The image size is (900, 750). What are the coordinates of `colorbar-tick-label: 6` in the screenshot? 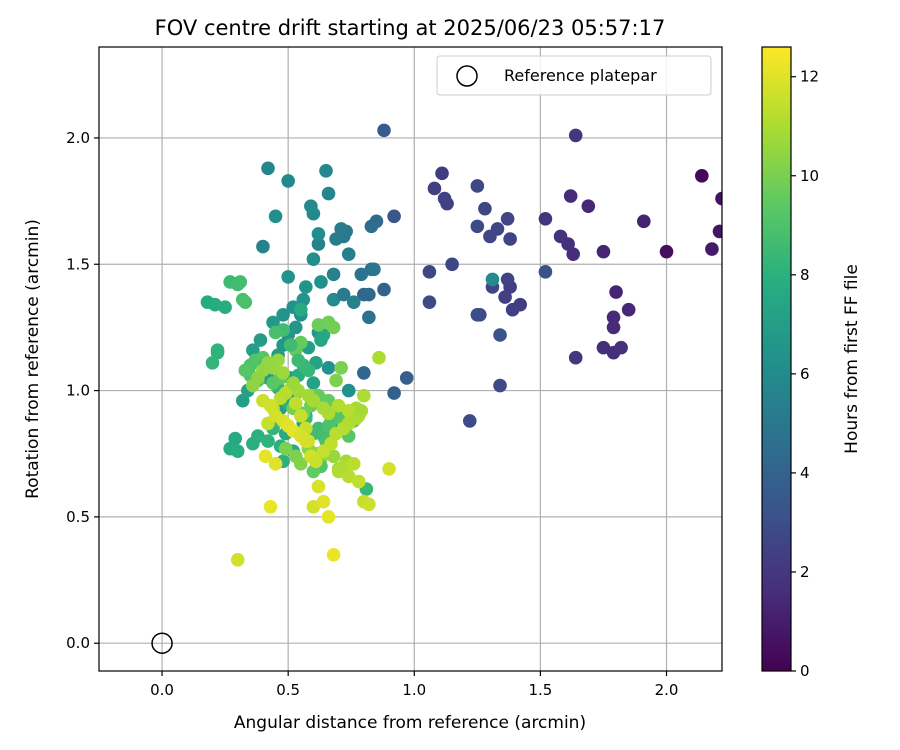 It's located at (805, 374).